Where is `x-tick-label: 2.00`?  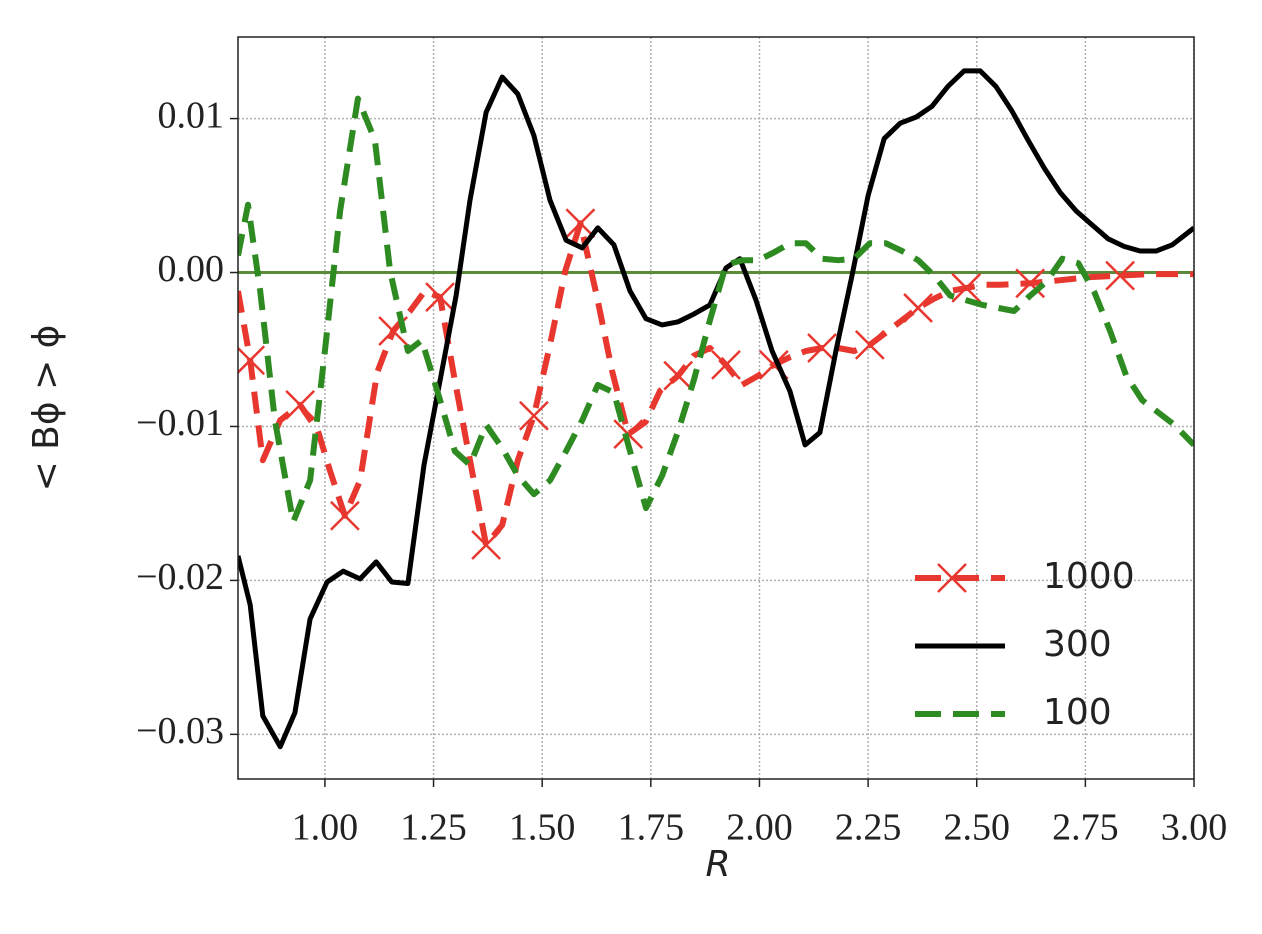 x-tick-label: 2.00 is located at coordinates (759, 828).